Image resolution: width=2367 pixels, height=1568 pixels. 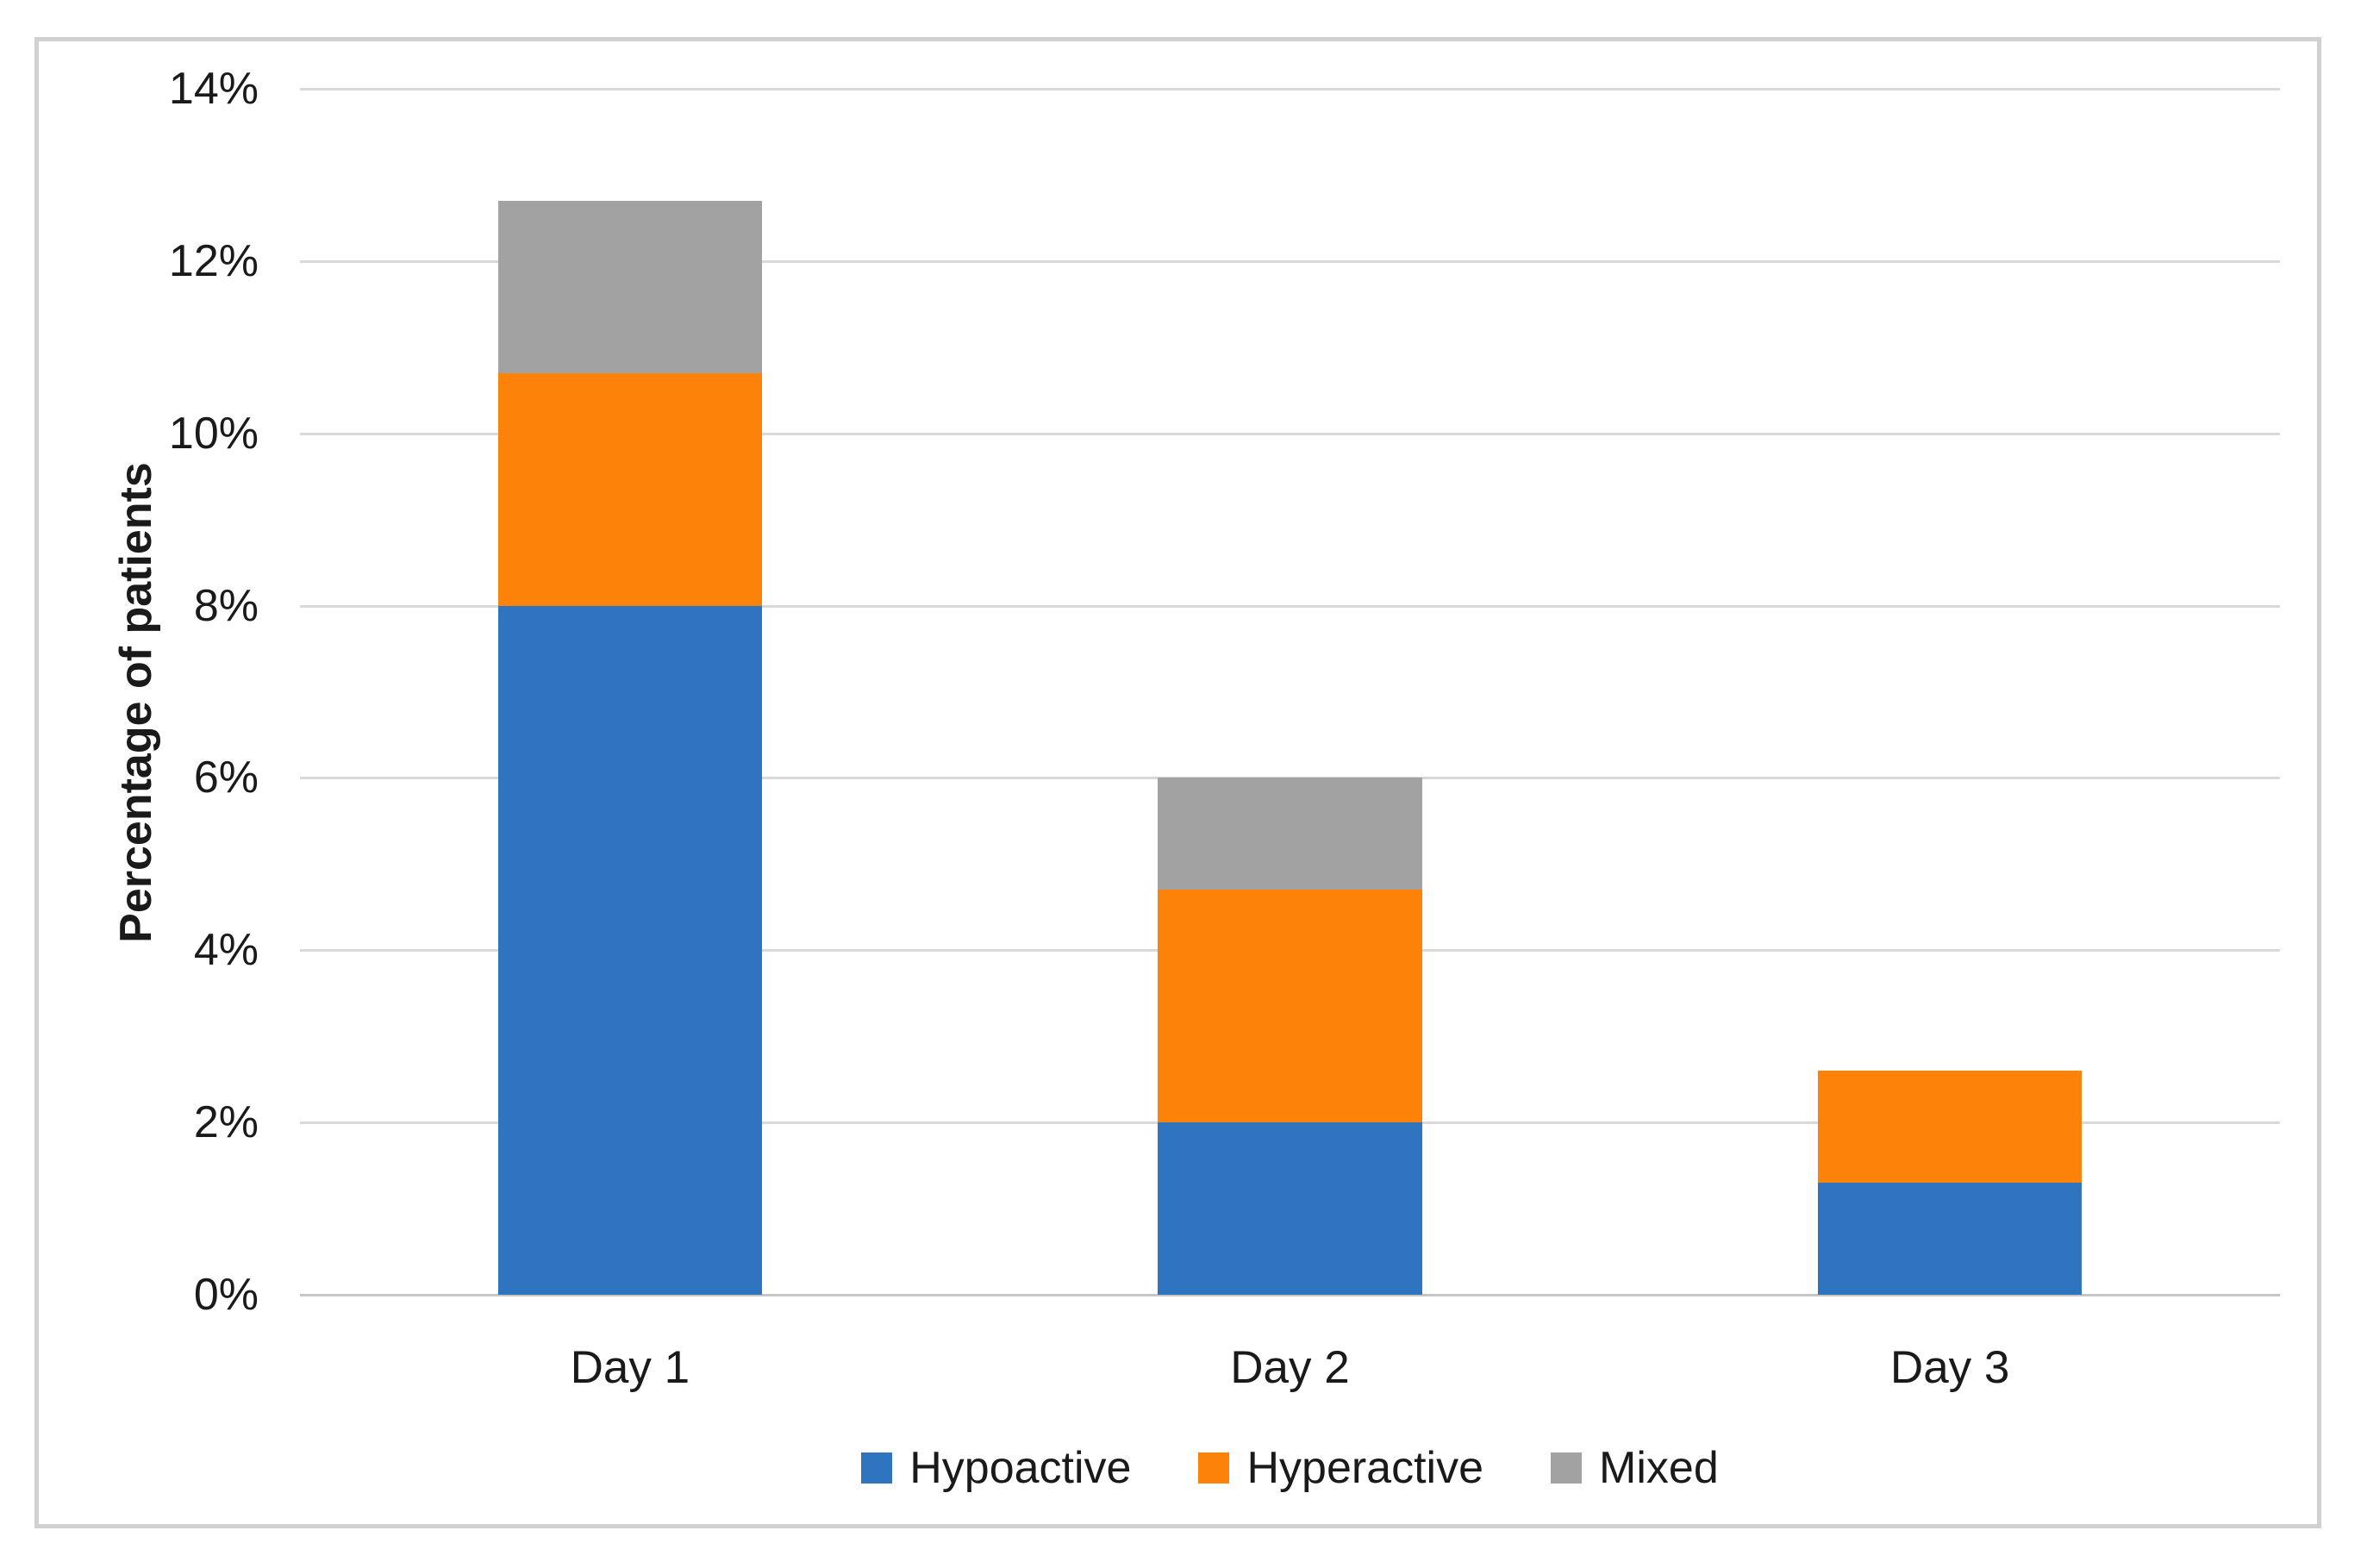 I want to click on gridline-8%, so click(x=1290, y=606).